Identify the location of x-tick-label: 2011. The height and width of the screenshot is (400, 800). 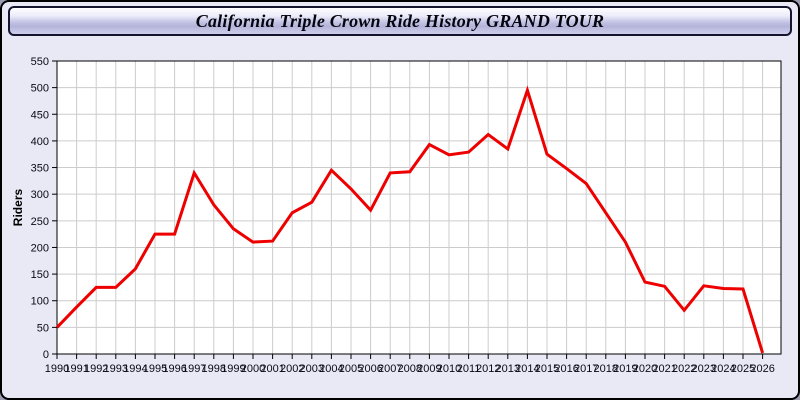
(469, 369).